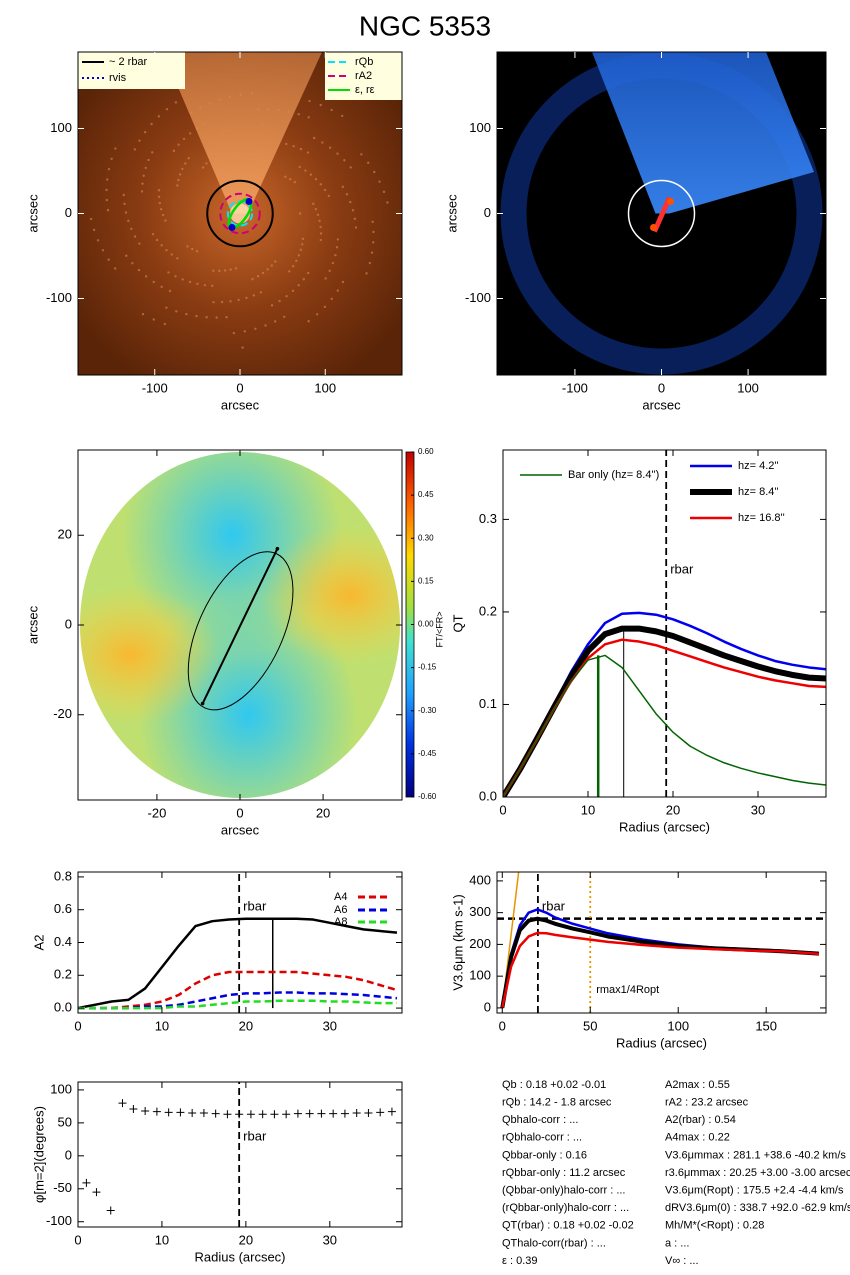 Image resolution: width=850 pixels, height=1275 pixels. What do you see at coordinates (557, 1103) in the screenshot?
I see `parameter: rQb : 14.2 - 1.8 arcsec` at bounding box center [557, 1103].